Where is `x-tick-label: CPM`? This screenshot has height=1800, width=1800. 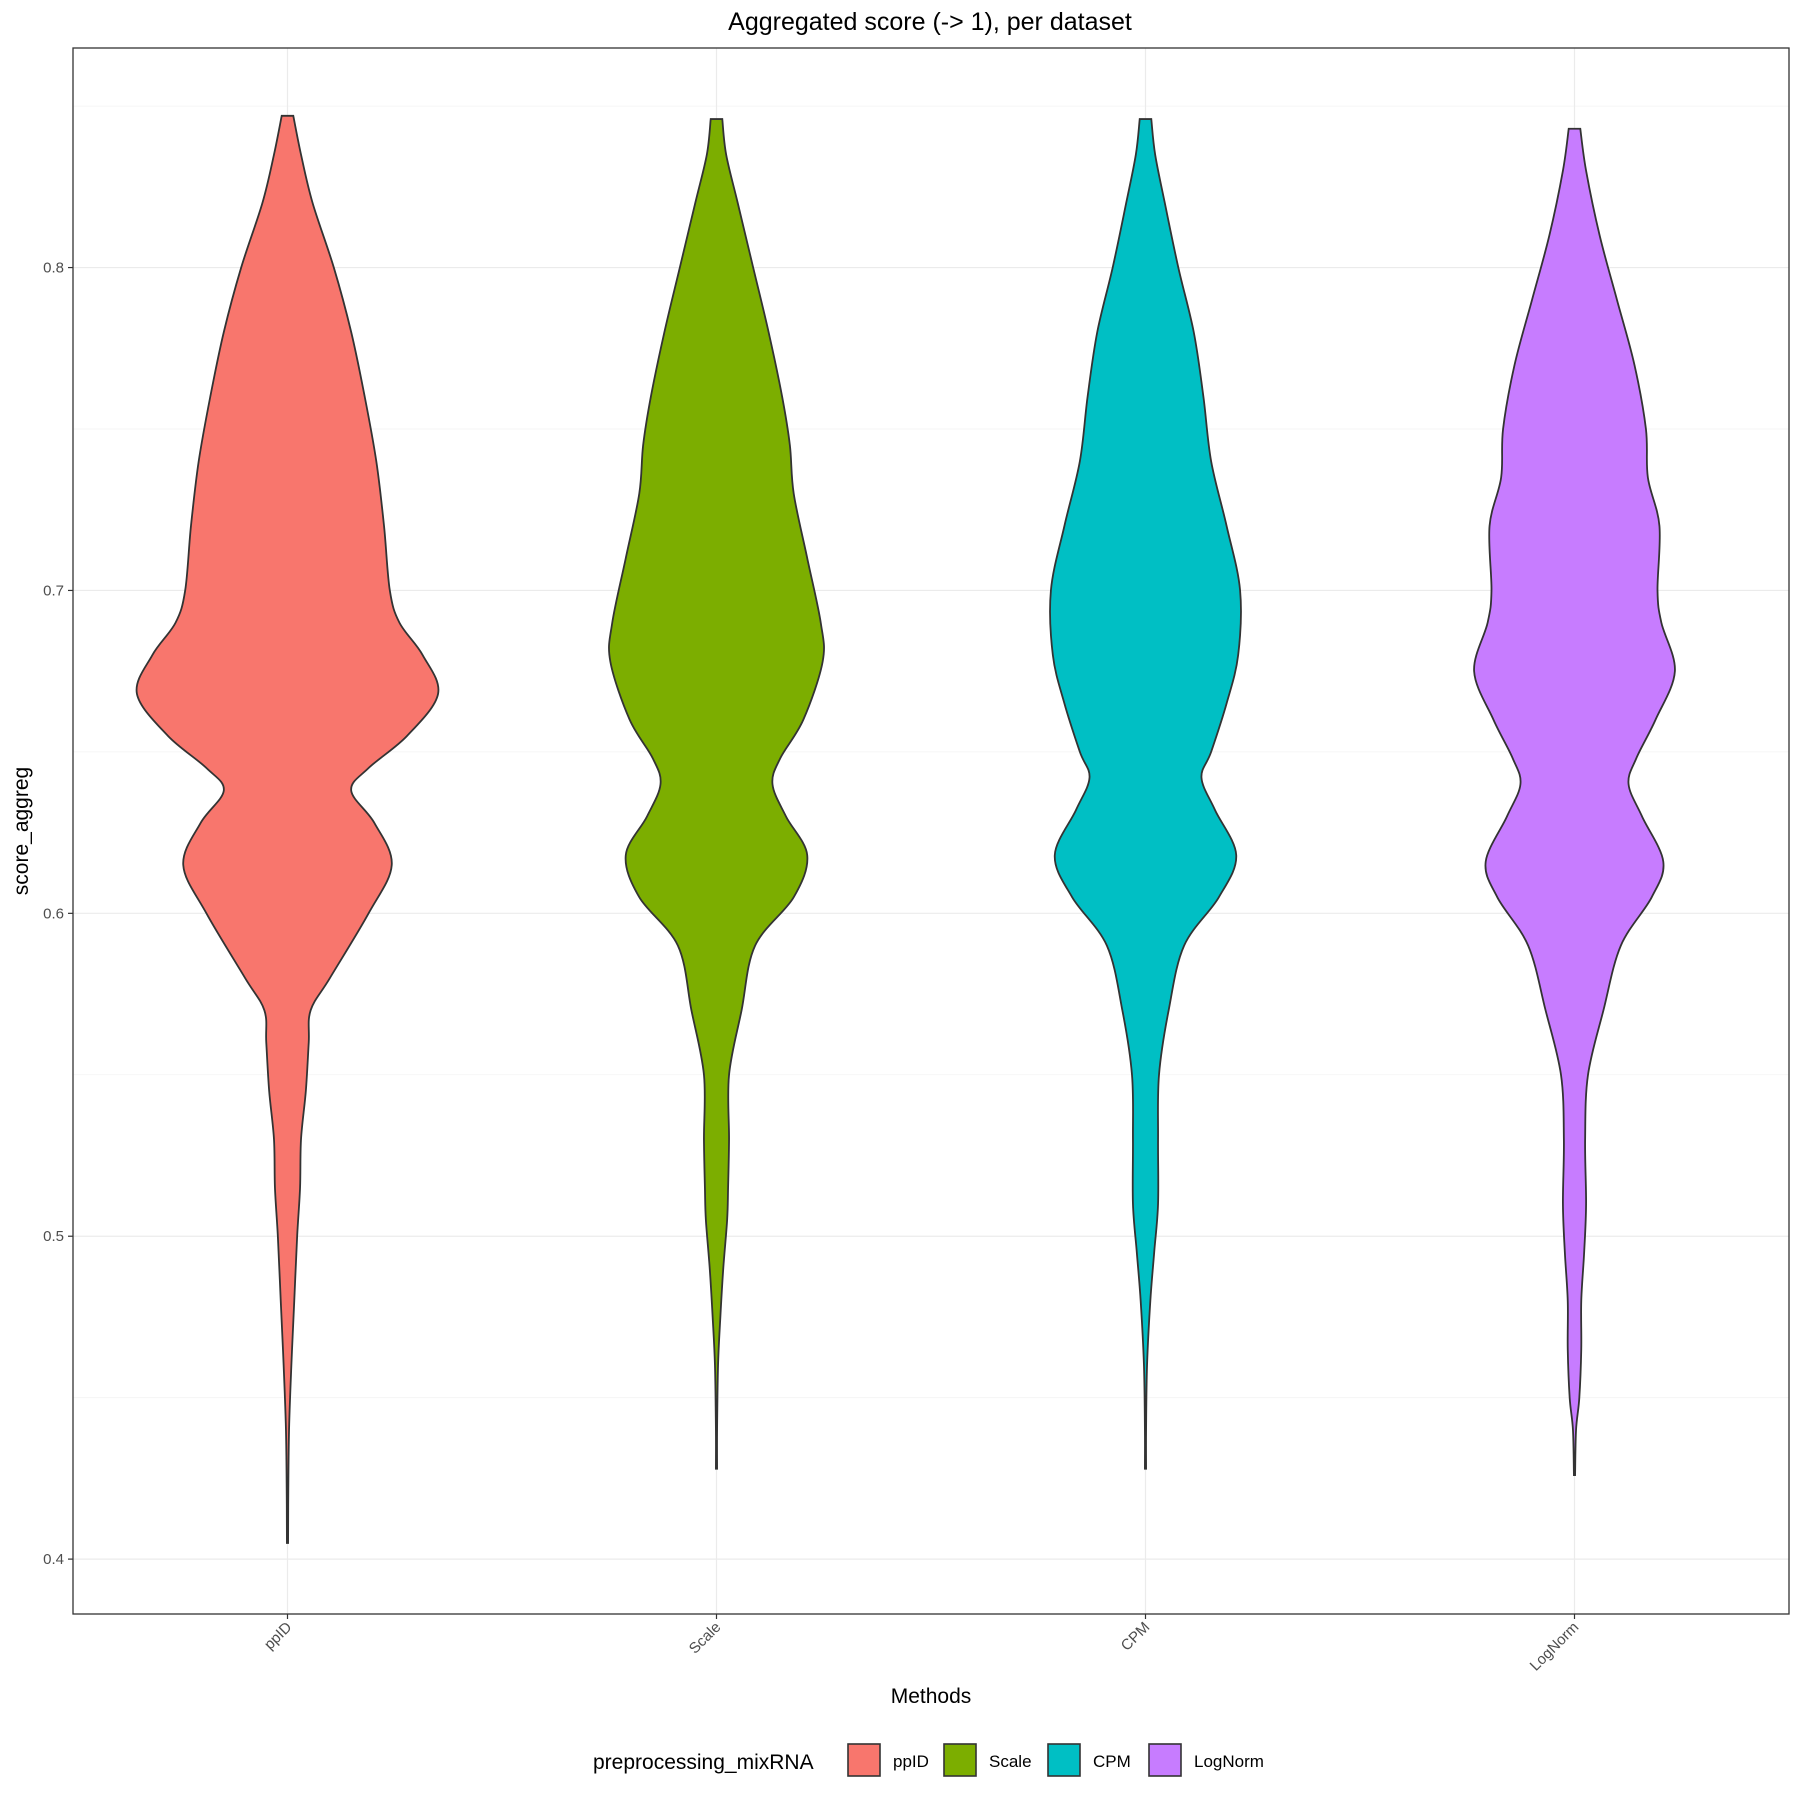 x-tick-label: CPM is located at coordinates (1136, 1637).